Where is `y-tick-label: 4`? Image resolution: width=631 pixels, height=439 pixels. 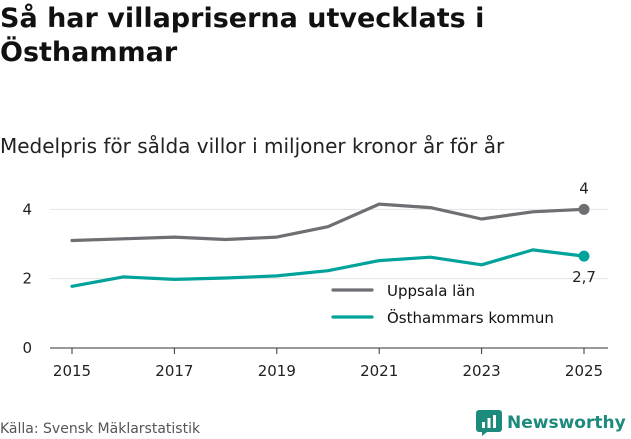
y-tick-label: 4 is located at coordinates (27, 209).